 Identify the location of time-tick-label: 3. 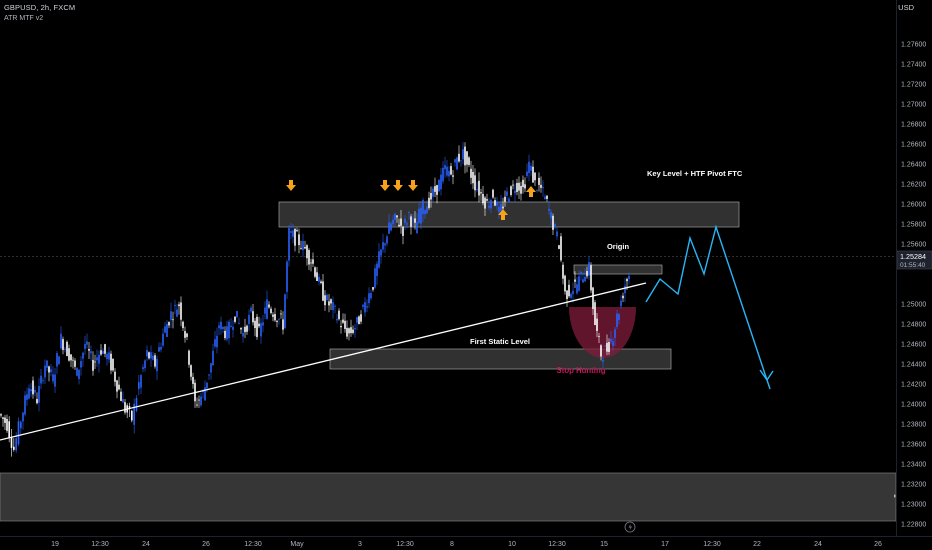
(360, 544).